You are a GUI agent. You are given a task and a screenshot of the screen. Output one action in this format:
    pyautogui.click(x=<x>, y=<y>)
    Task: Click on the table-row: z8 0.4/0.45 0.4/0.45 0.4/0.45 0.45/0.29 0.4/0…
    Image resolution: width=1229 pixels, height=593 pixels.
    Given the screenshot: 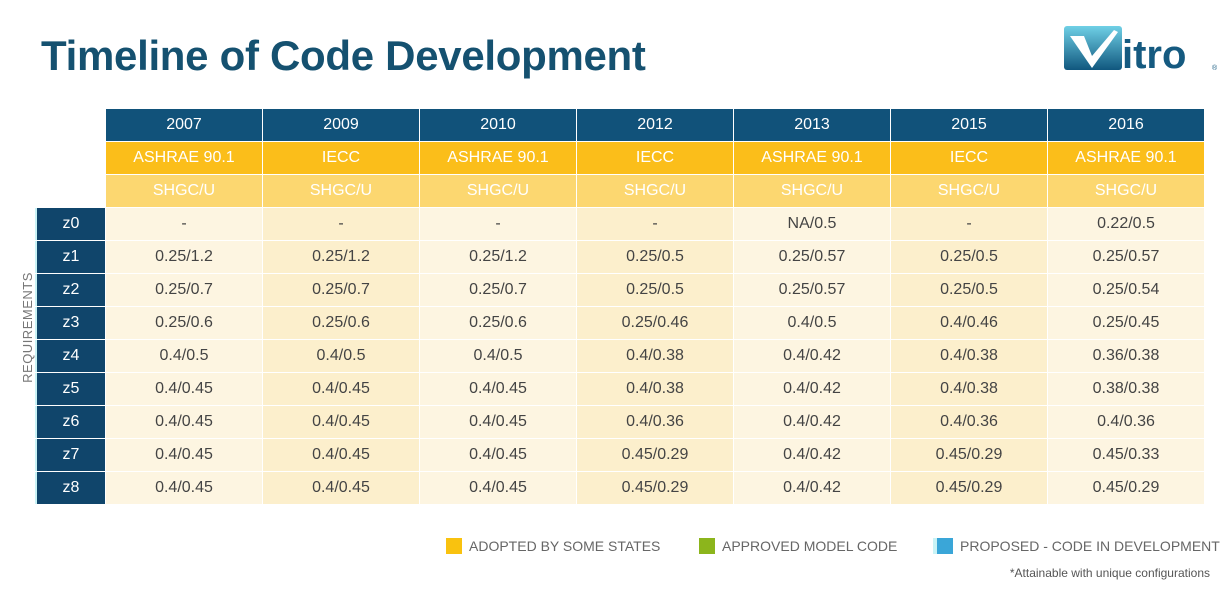 What is the action you would take?
    pyautogui.click(x=620, y=488)
    